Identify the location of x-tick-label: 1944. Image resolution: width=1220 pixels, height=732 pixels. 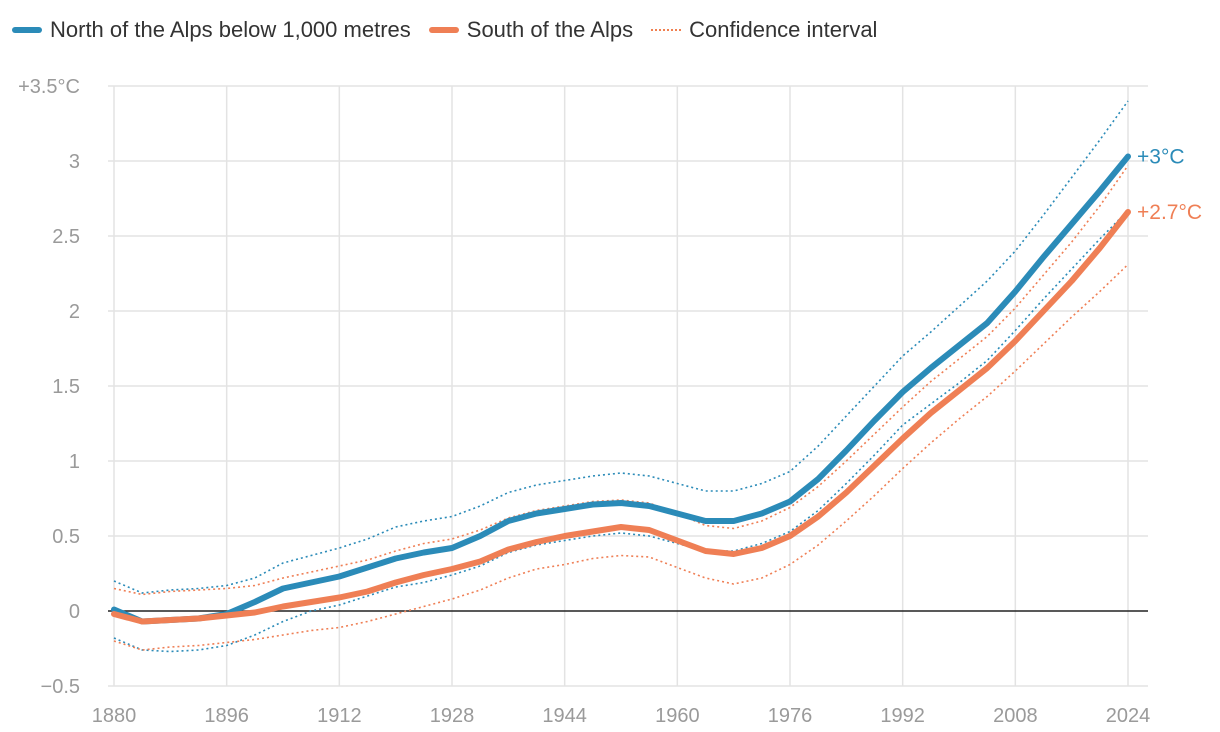
(564, 716).